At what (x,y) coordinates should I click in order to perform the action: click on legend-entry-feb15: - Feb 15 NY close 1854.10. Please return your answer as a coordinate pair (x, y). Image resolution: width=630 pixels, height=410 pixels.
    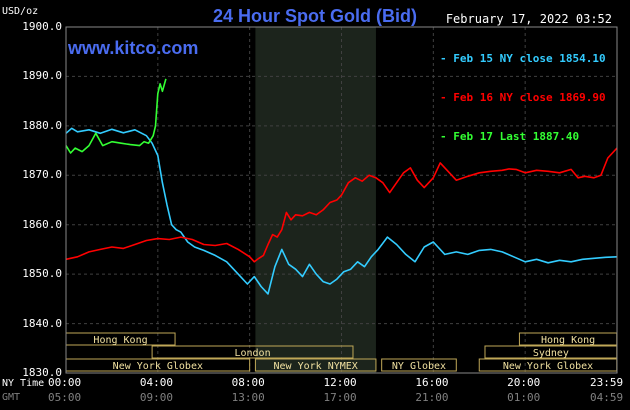
    Looking at the image, I should click on (523, 58).